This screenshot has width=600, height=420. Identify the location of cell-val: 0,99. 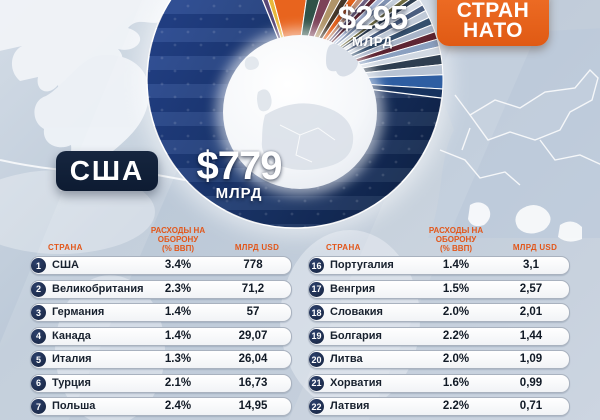
(531, 382).